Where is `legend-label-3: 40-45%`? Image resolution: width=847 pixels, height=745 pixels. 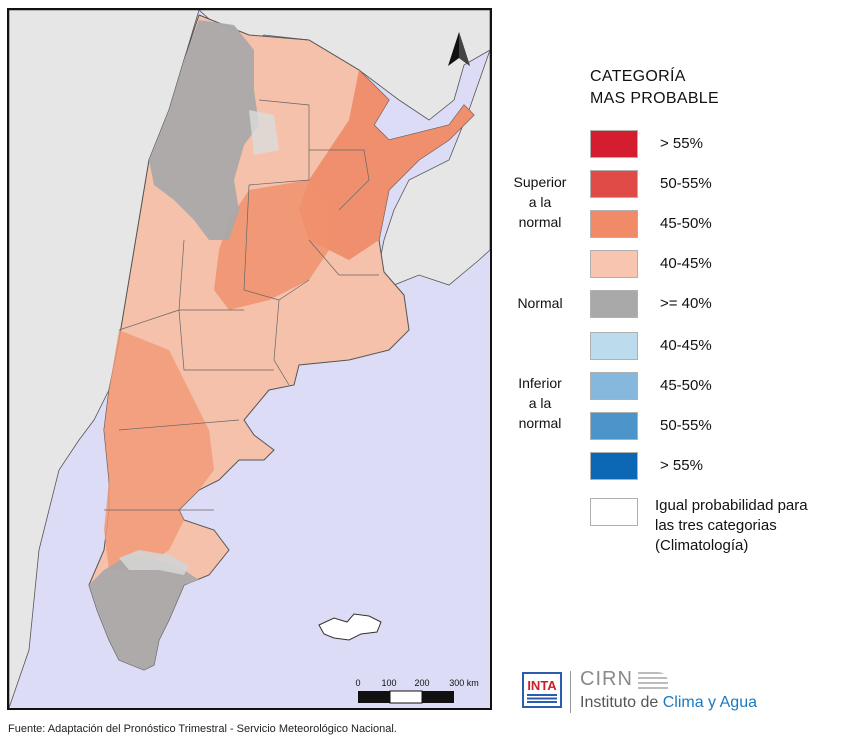 legend-label-3: 40-45% is located at coordinates (686, 263).